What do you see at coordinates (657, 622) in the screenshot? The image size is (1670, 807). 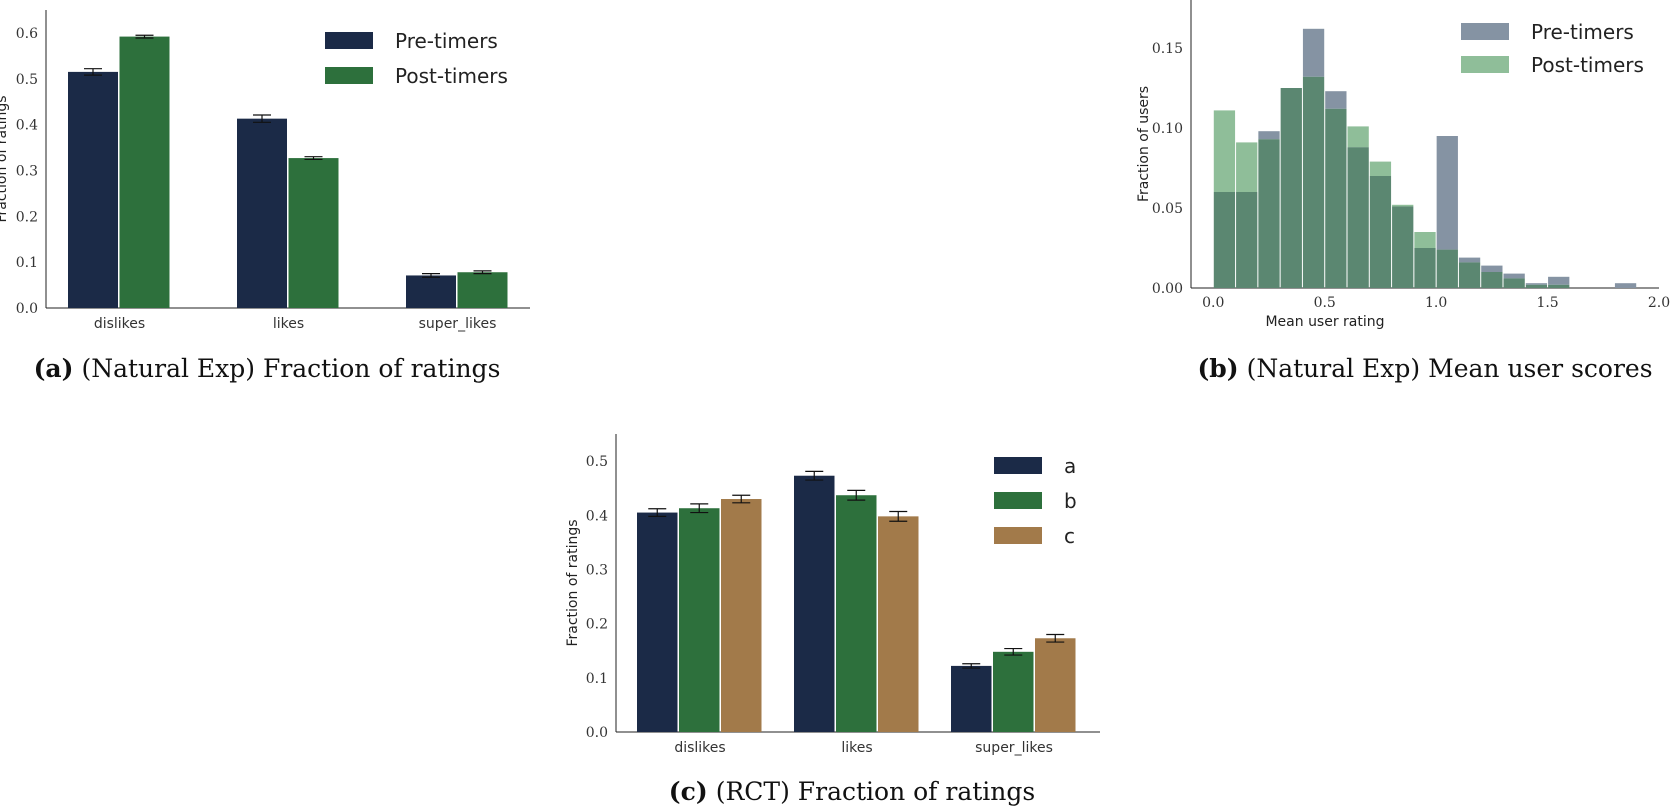 I see `bar-dislikes-a` at bounding box center [657, 622].